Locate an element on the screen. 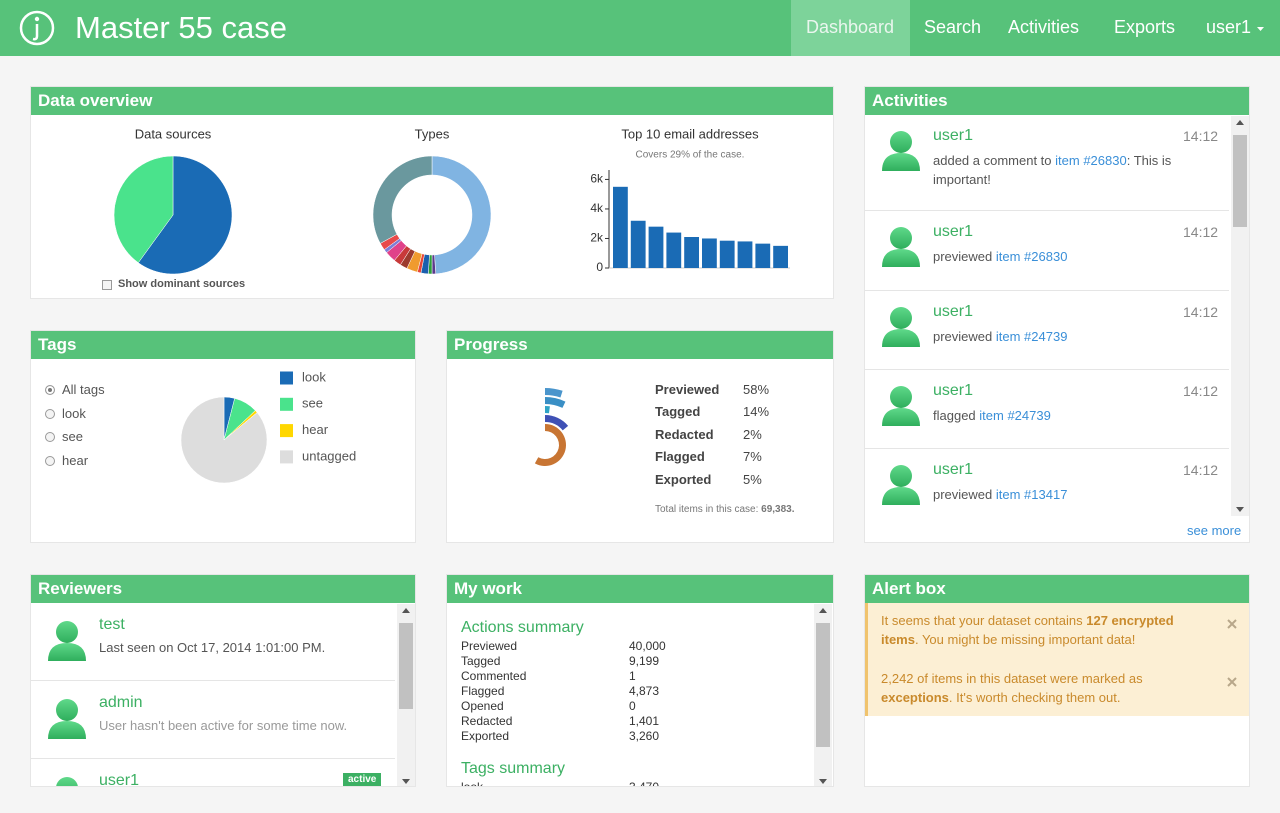 This screenshot has height=813, width=1280. progress-value: 5% is located at coordinates (752, 479).